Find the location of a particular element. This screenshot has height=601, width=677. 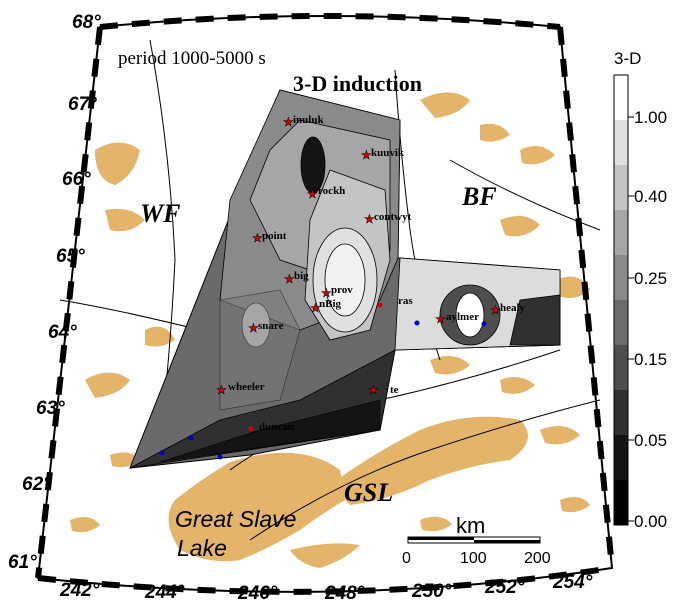

colorbar-label: 0.25 is located at coordinates (650, 278).